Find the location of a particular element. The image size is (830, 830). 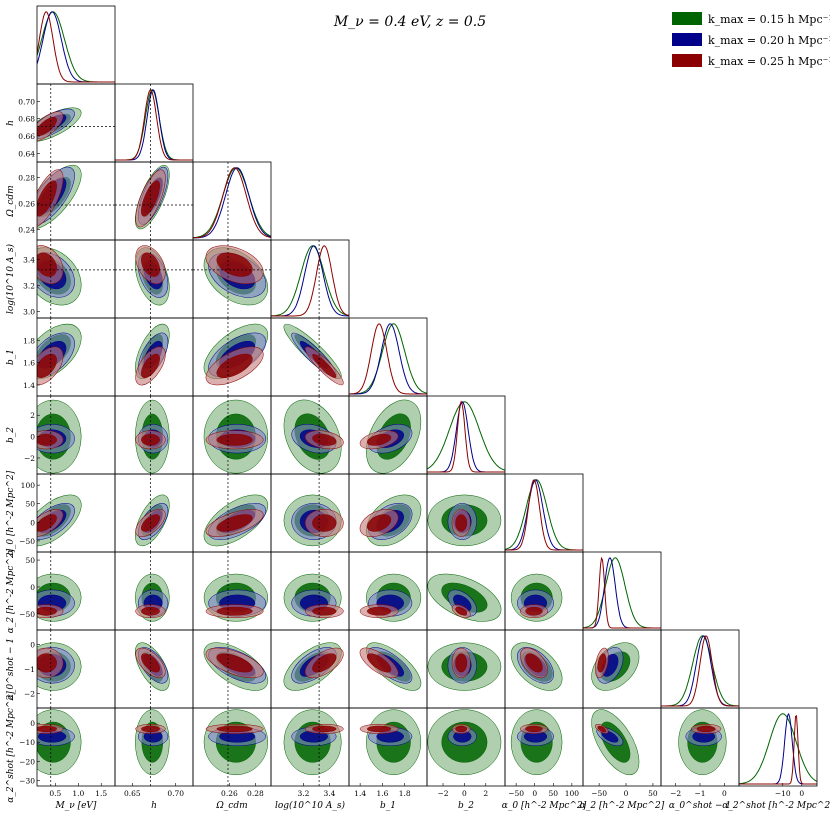

x-tick-label: 3.2 is located at coordinates (304, 793).